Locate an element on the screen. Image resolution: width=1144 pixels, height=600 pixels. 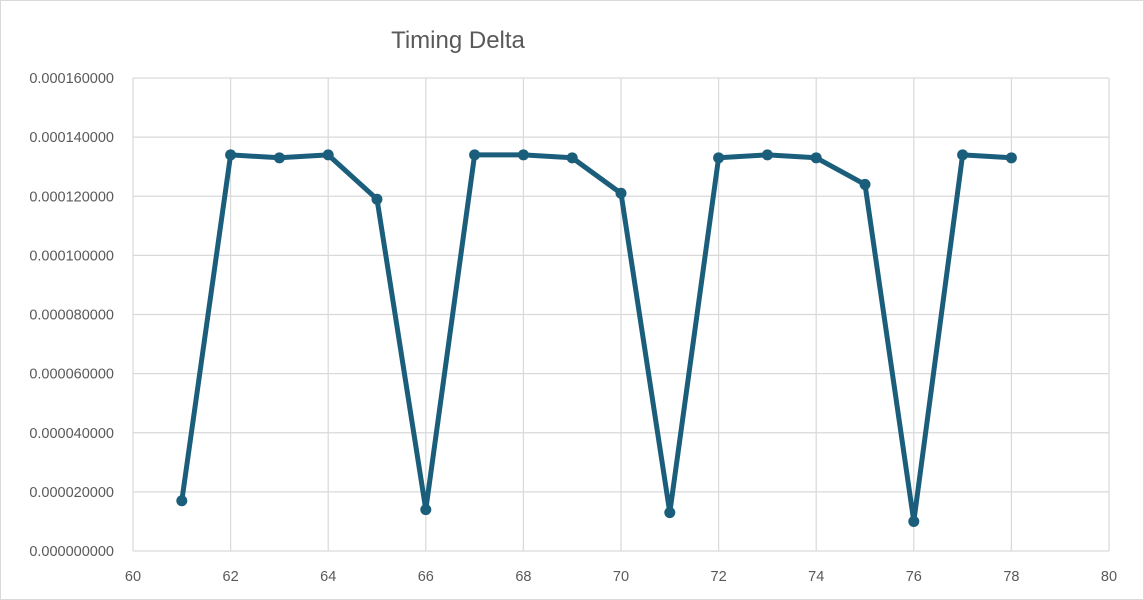
x-tick-label: 72 is located at coordinates (719, 577).